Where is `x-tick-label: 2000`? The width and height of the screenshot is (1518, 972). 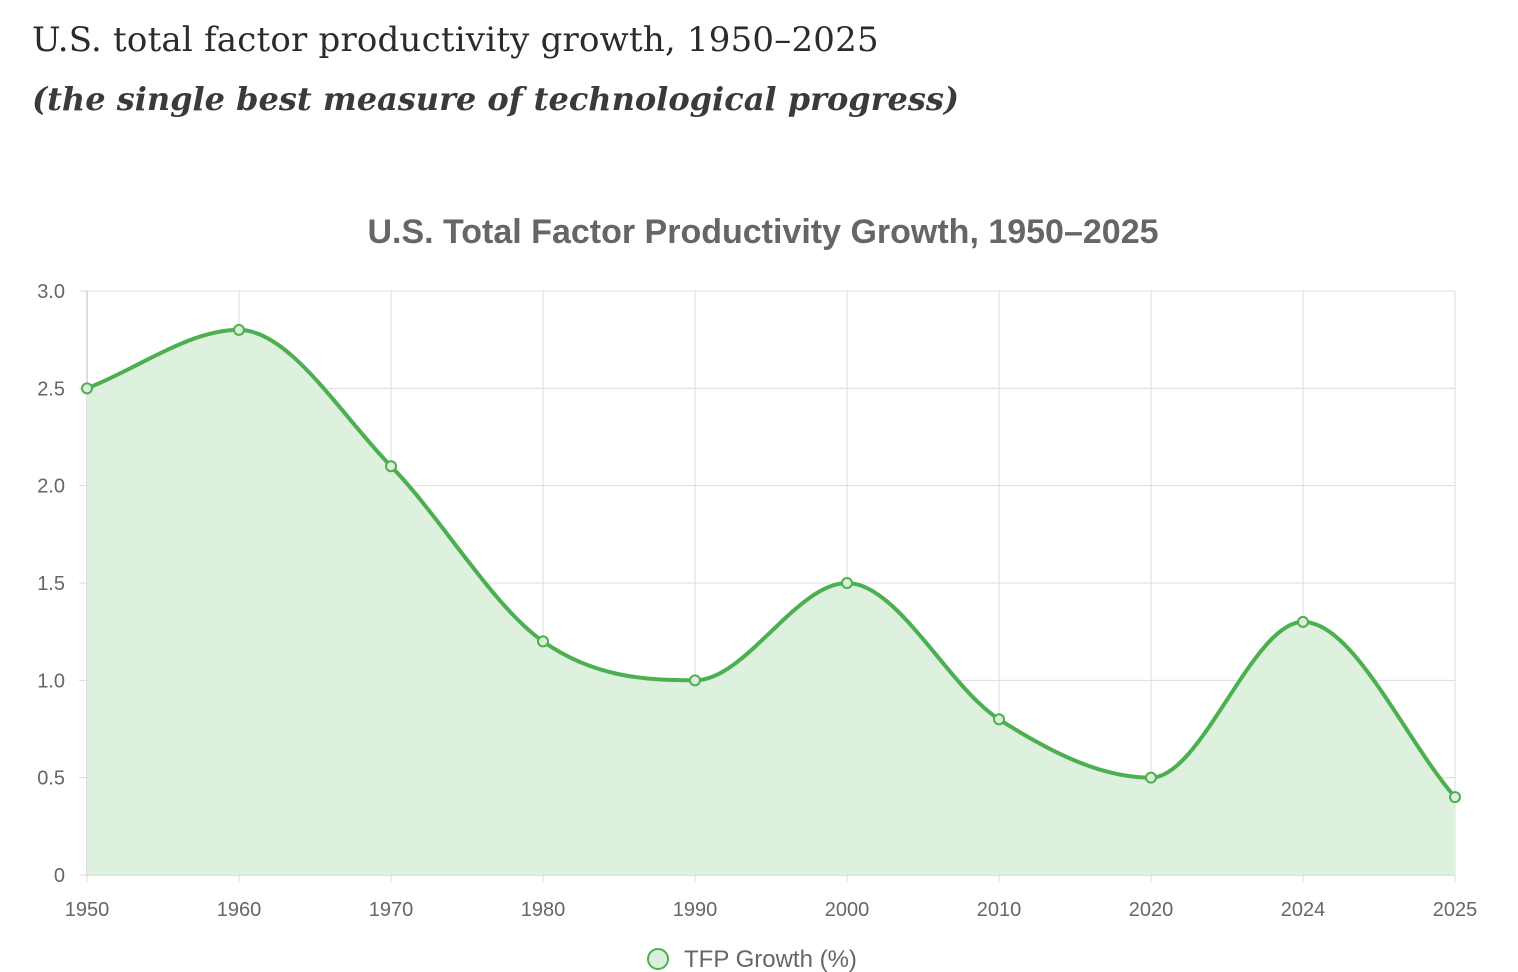 x-tick-label: 2000 is located at coordinates (847, 910).